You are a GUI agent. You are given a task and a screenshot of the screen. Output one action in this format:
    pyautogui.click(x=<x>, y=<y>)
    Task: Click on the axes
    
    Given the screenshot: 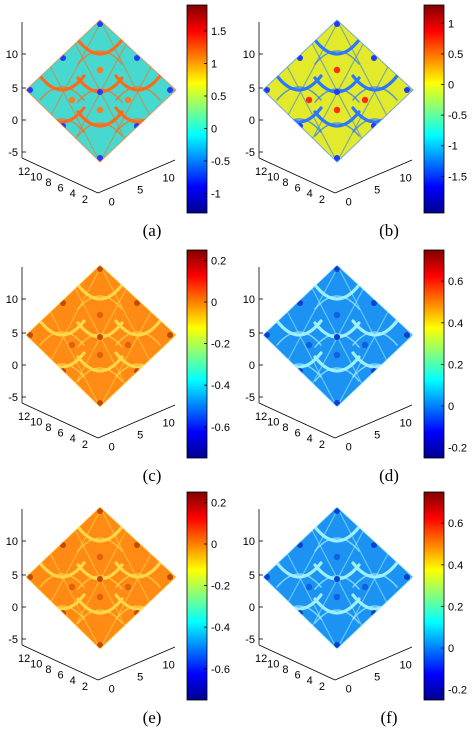 What is the action you would take?
    pyautogui.click(x=98, y=108)
    